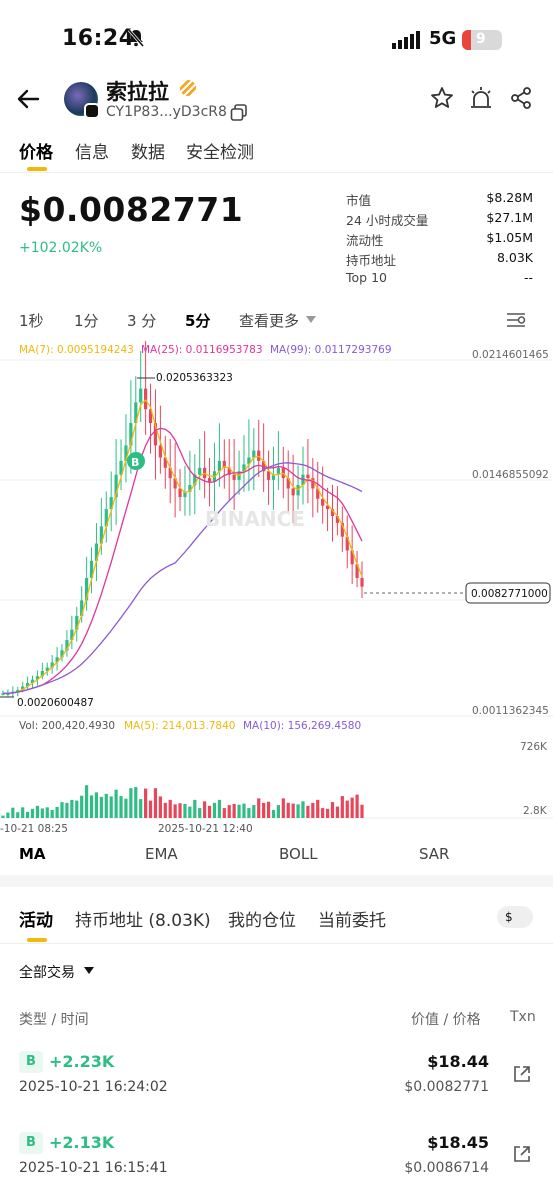 Image resolution: width=553 pixels, height=1200 pixels. I want to click on tx-side-badge: B, so click(31, 1143).